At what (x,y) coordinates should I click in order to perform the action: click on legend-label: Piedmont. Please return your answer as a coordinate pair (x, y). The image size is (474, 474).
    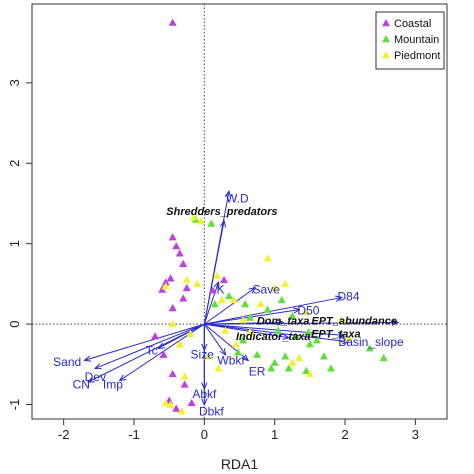
    Looking at the image, I should click on (417, 56).